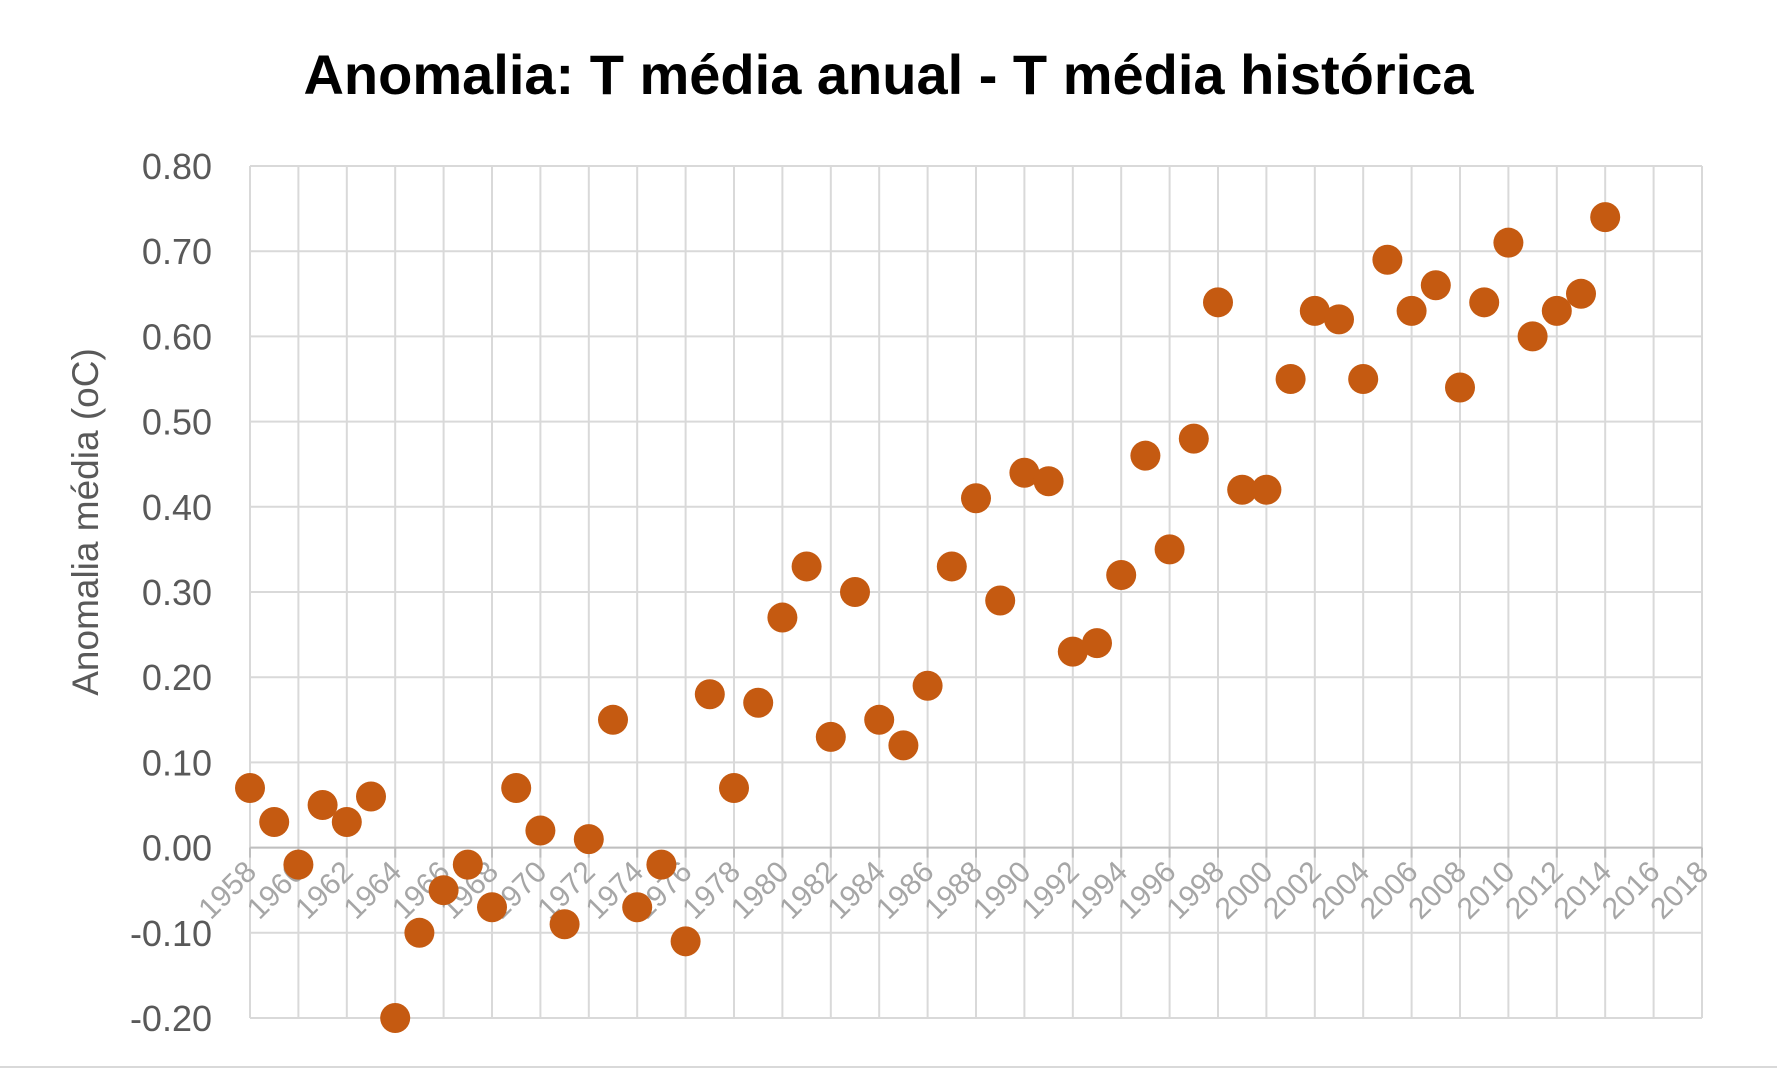  I want to click on y-tick-label: -0.20, so click(171, 1018).